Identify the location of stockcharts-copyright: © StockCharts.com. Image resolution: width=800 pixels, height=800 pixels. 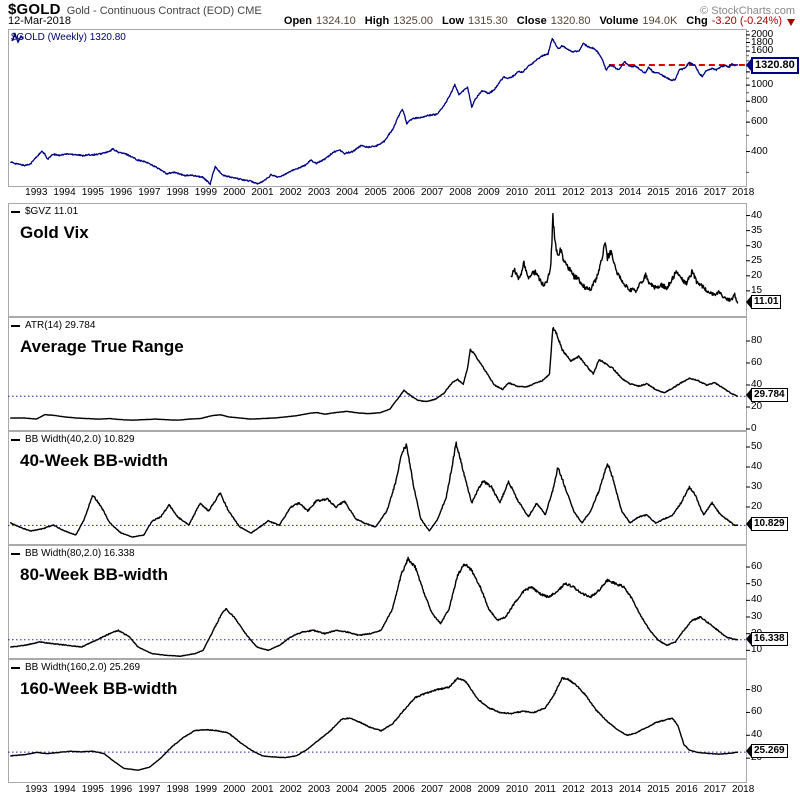
(747, 11).